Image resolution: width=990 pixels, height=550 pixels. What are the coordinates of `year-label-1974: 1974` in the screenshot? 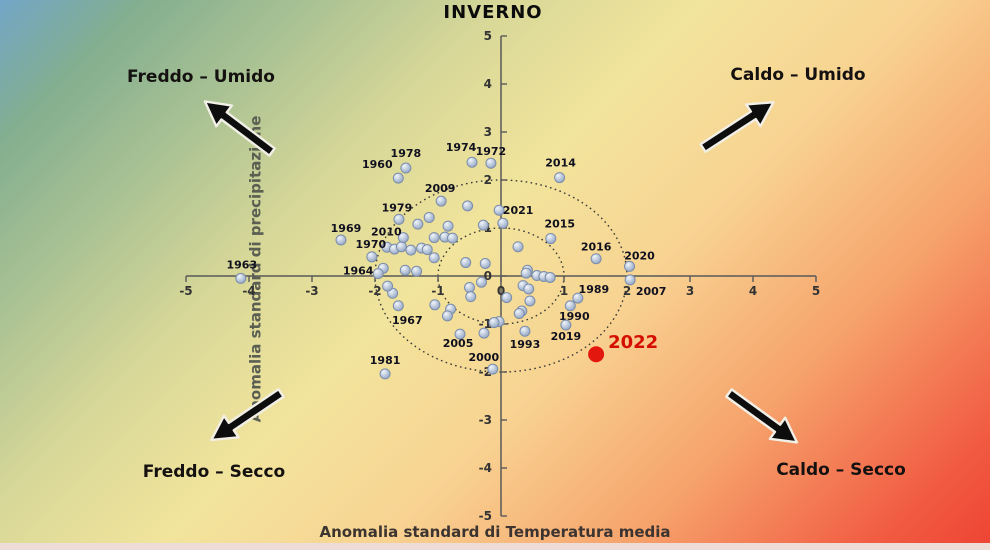 It's located at (461, 147).